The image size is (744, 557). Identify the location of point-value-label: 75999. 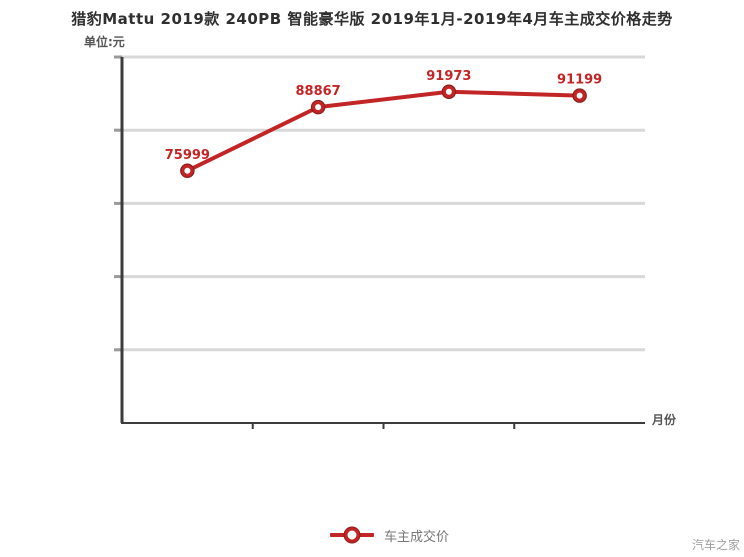
(187, 155).